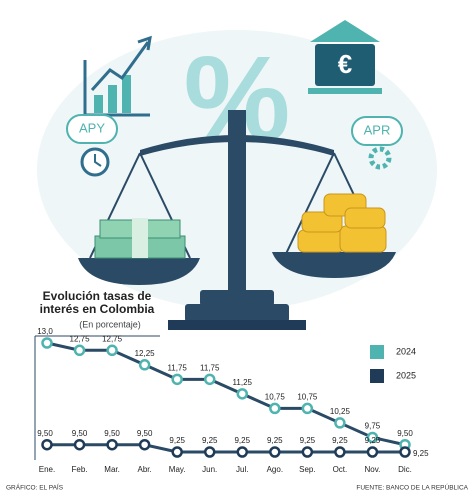 The image size is (474, 495). Describe the element at coordinates (373, 426) in the screenshot. I see `value-label: 9,75` at that location.